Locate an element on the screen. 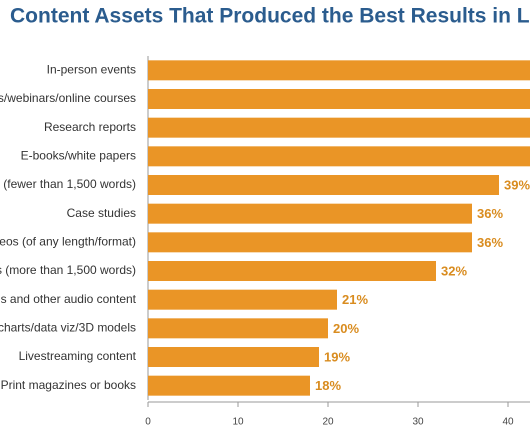 The width and height of the screenshot is (530, 443). category-label: s and other audio content is located at coordinates (69, 299).